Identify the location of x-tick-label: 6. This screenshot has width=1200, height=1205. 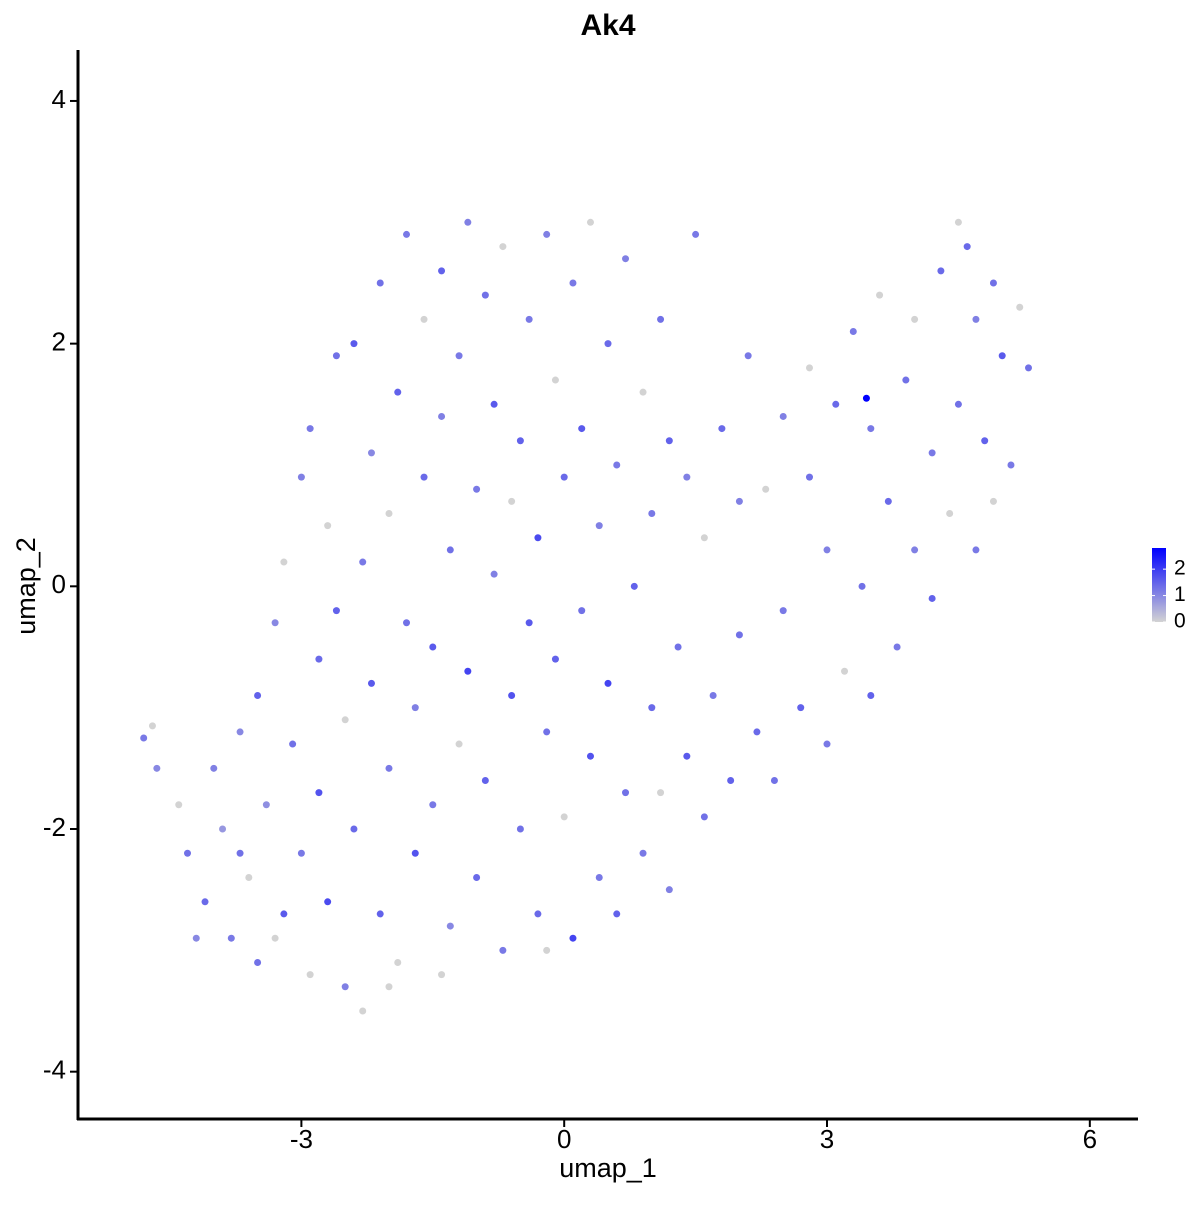
(1090, 1139).